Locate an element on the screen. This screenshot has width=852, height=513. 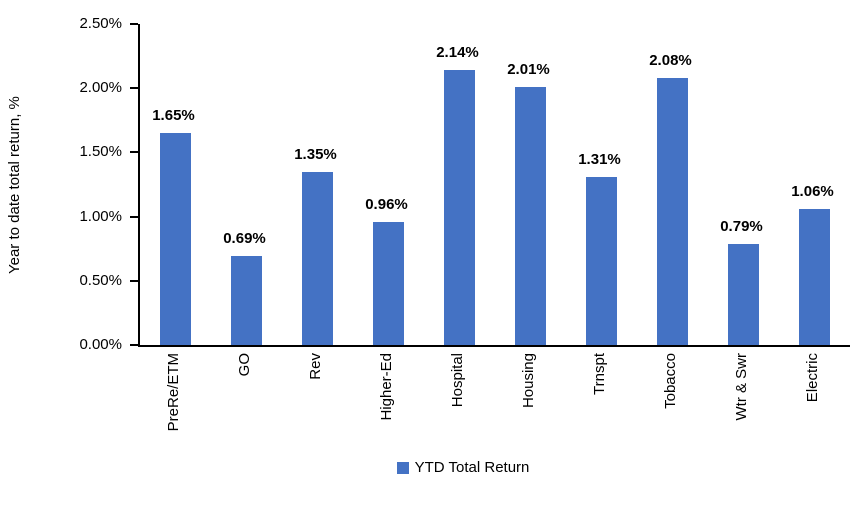
y-tick-label: 0.00% is located at coordinates (100, 344).